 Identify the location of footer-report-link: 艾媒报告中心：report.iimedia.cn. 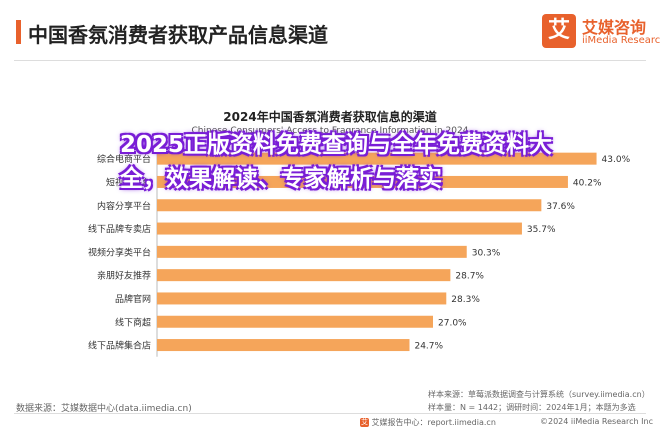
(433, 422).